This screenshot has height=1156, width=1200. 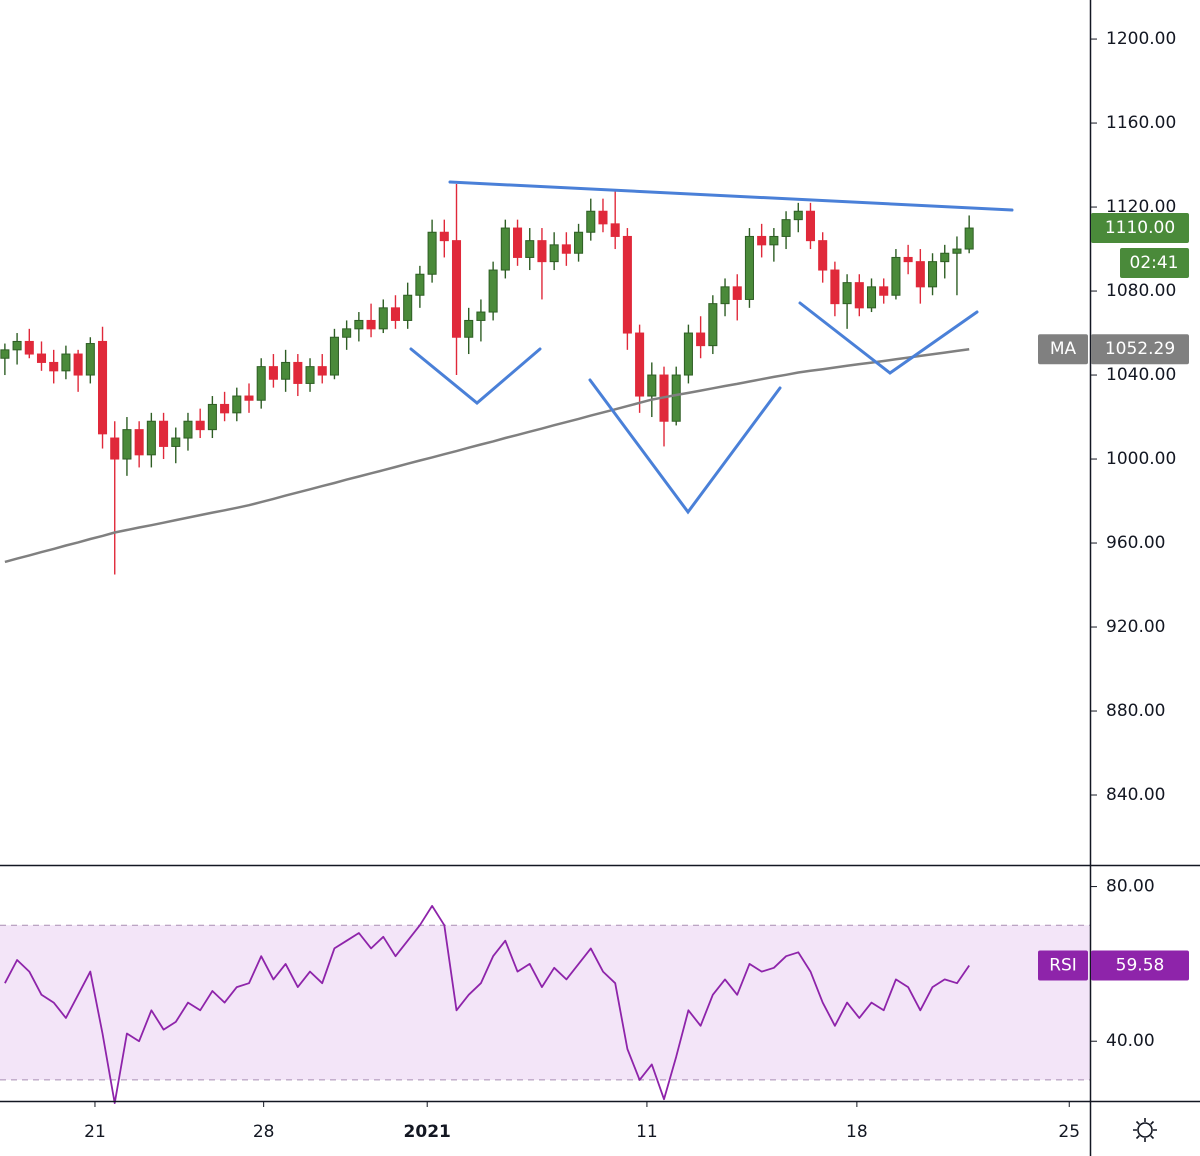 I want to click on countdown-tag, so click(x=1154, y=263).